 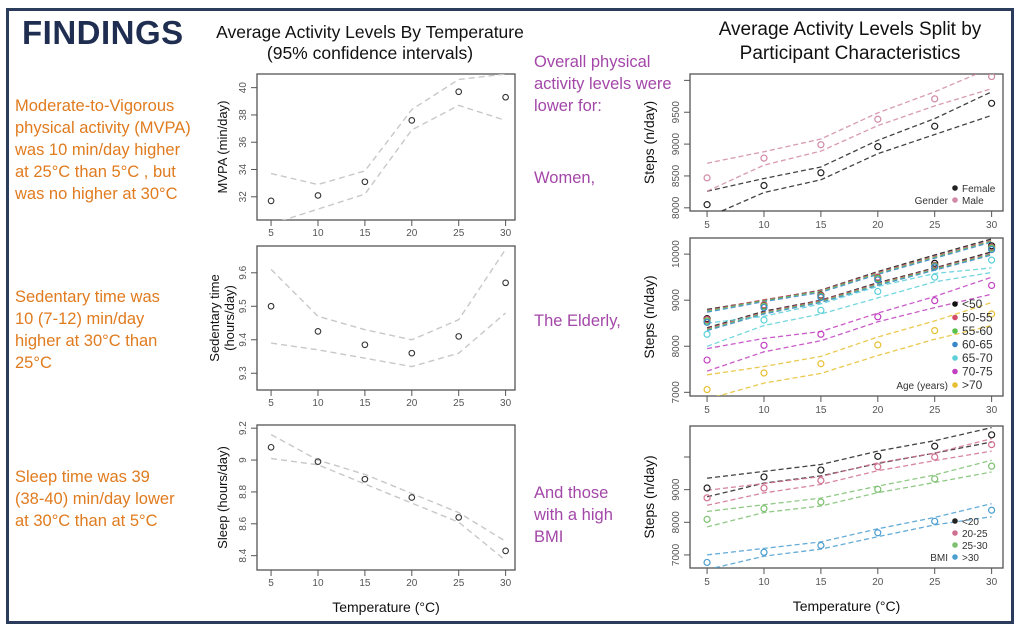 What do you see at coordinates (676, 144) in the screenshot?
I see `y-tick-label: 9000` at bounding box center [676, 144].